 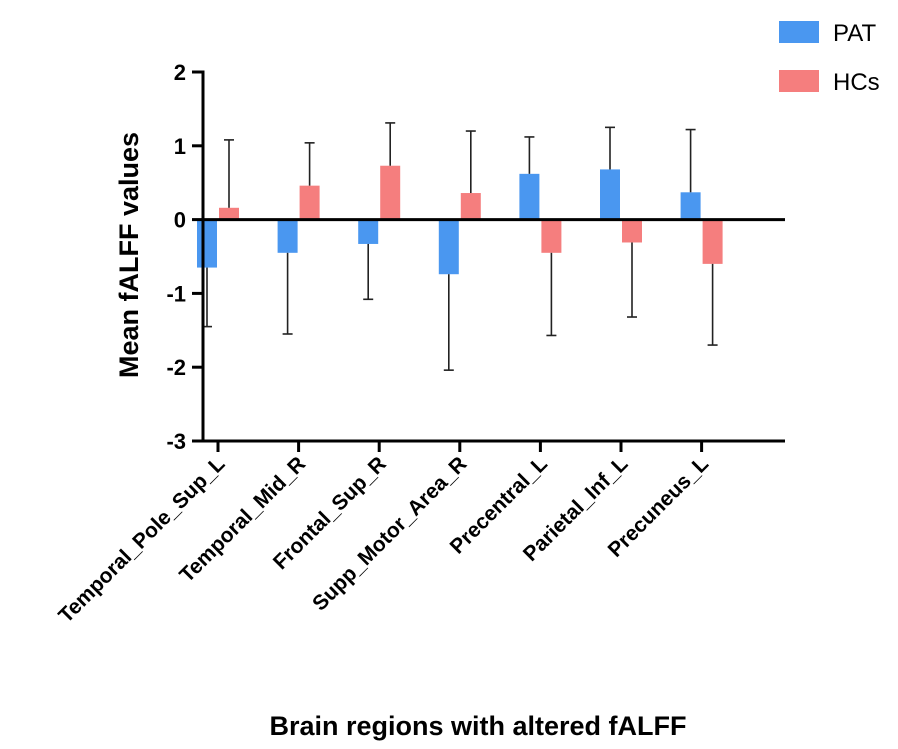 I want to click on y-axis-title: Mean fALFF values, so click(x=129, y=255).